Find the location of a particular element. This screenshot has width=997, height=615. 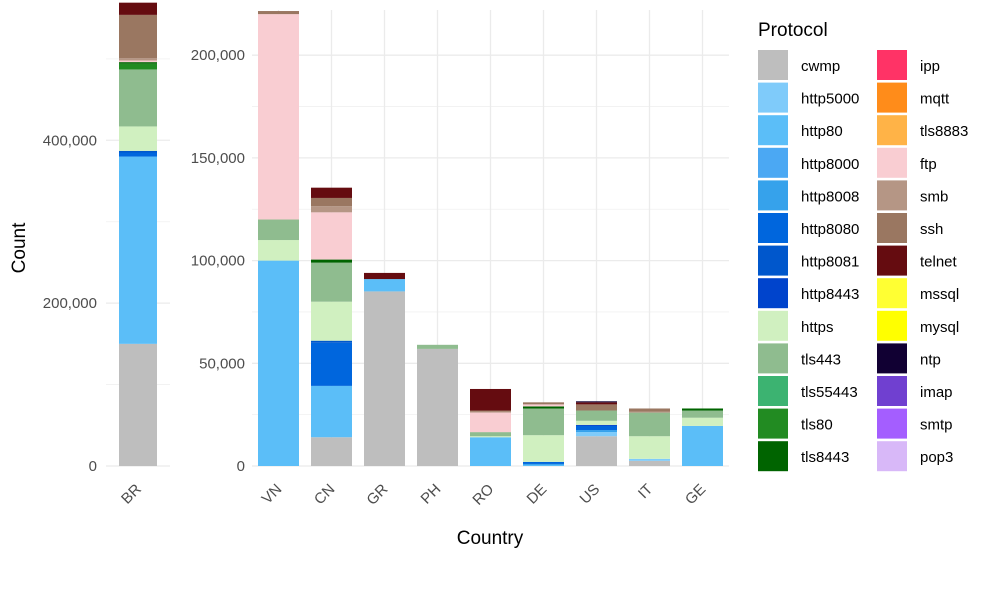

panel-left: 0 200,000 400,000 BR is located at coordinates (106, 255).